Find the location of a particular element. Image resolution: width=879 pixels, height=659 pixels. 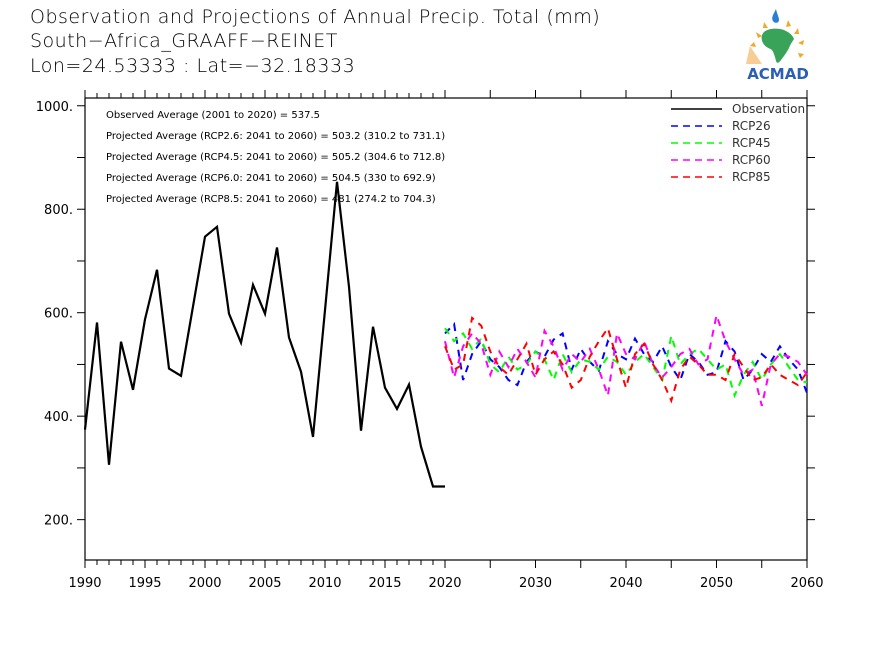

acmad-africa-logo-icon: ACMAD is located at coordinates (777, 46).